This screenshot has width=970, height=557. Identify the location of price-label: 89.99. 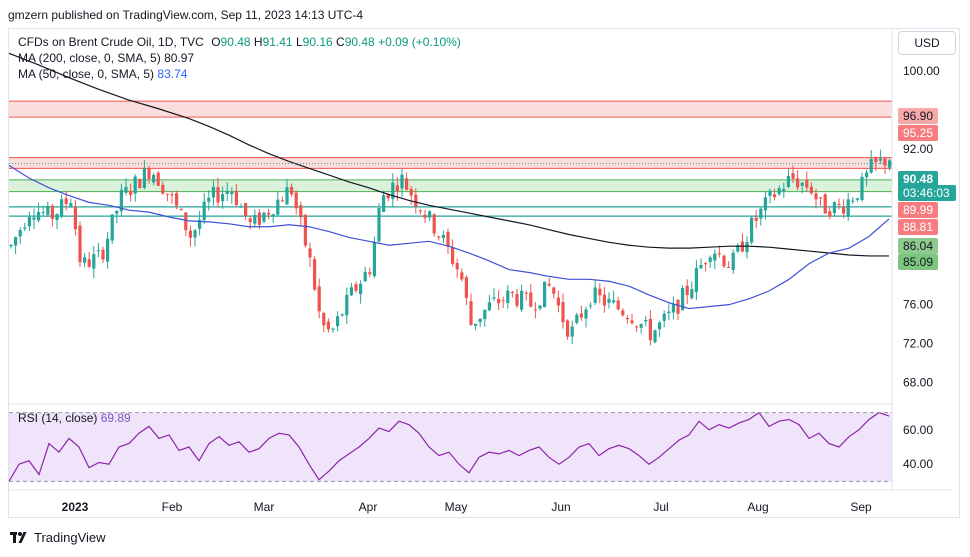
(918, 210).